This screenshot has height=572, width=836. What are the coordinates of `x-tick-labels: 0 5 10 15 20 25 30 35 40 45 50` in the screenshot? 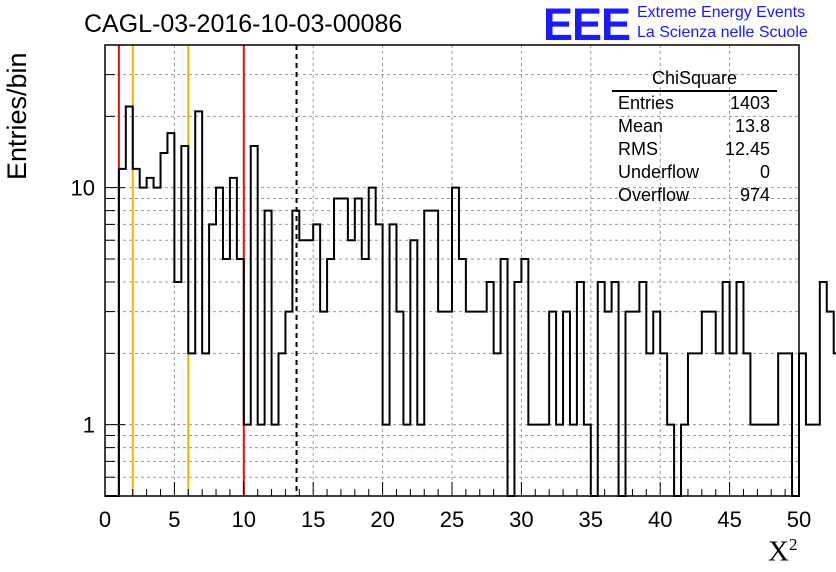 It's located at (455, 519).